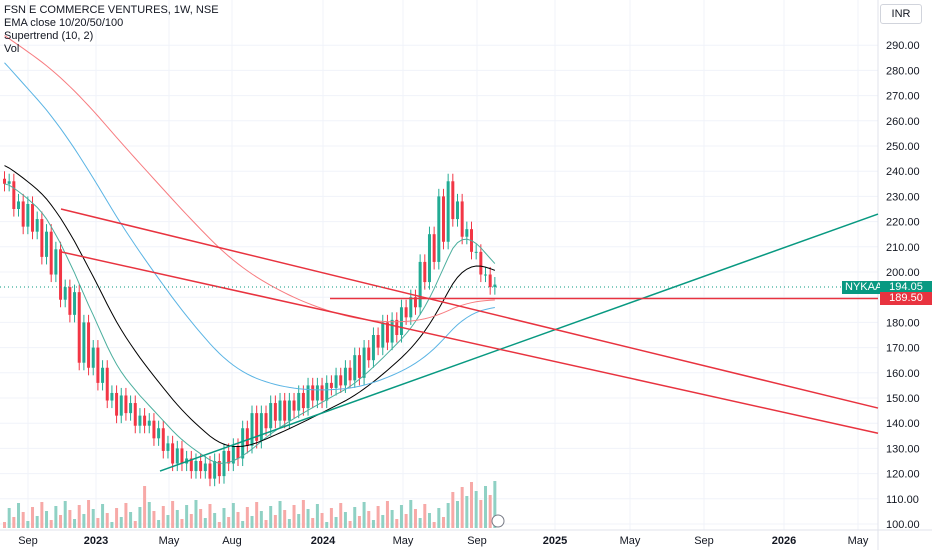 Image resolution: width=932 pixels, height=550 pixels. What do you see at coordinates (903, 349) in the screenshot?
I see `y-tick-label: 170.00` at bounding box center [903, 349].